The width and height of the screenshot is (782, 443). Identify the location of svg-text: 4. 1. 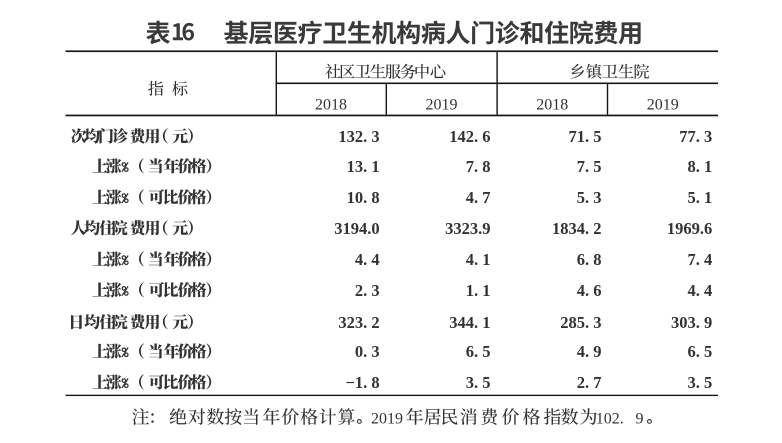
(478, 259).